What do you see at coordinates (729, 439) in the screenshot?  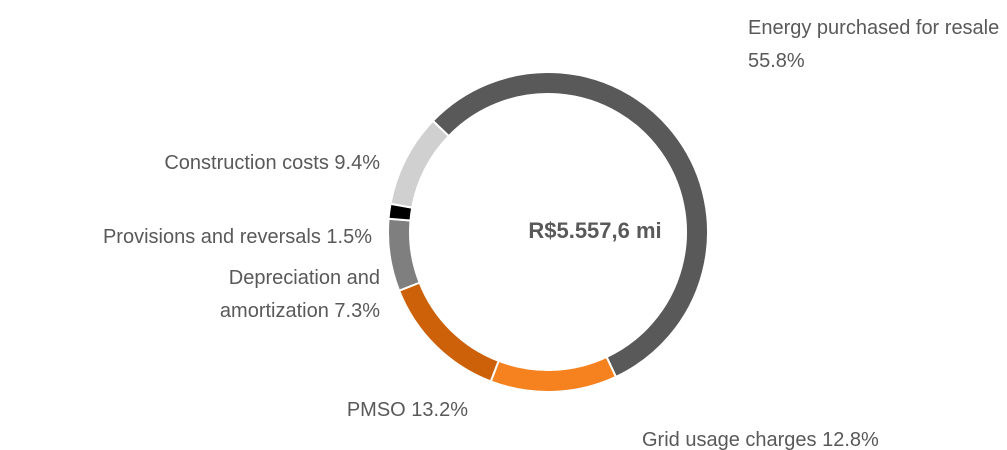 I see `category-name: Grid usage charges` at bounding box center [729, 439].